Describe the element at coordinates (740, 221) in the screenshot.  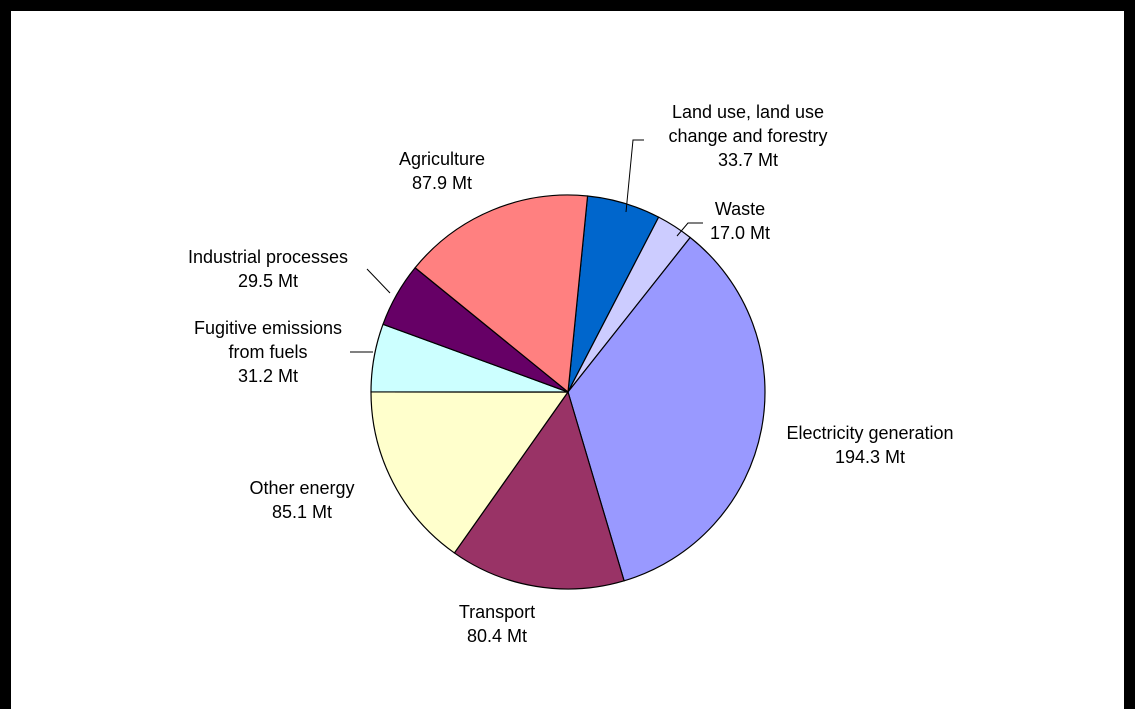
I see `slice-label: Waste 17.0 Mt` at that location.